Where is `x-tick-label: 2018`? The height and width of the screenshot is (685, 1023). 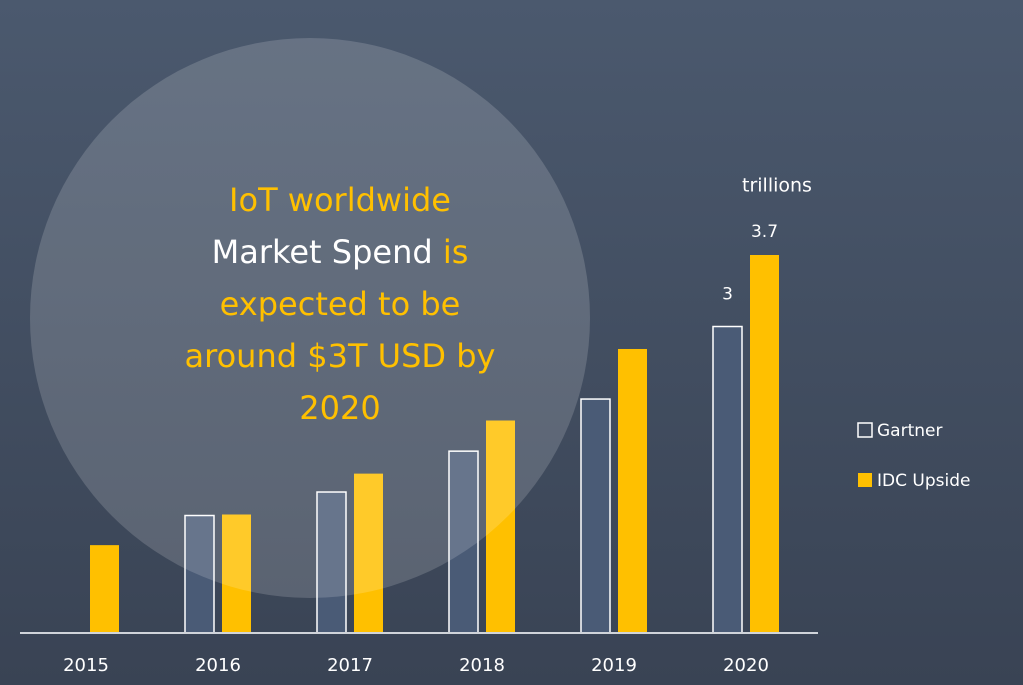
x-tick-label: 2018 is located at coordinates (482, 665).